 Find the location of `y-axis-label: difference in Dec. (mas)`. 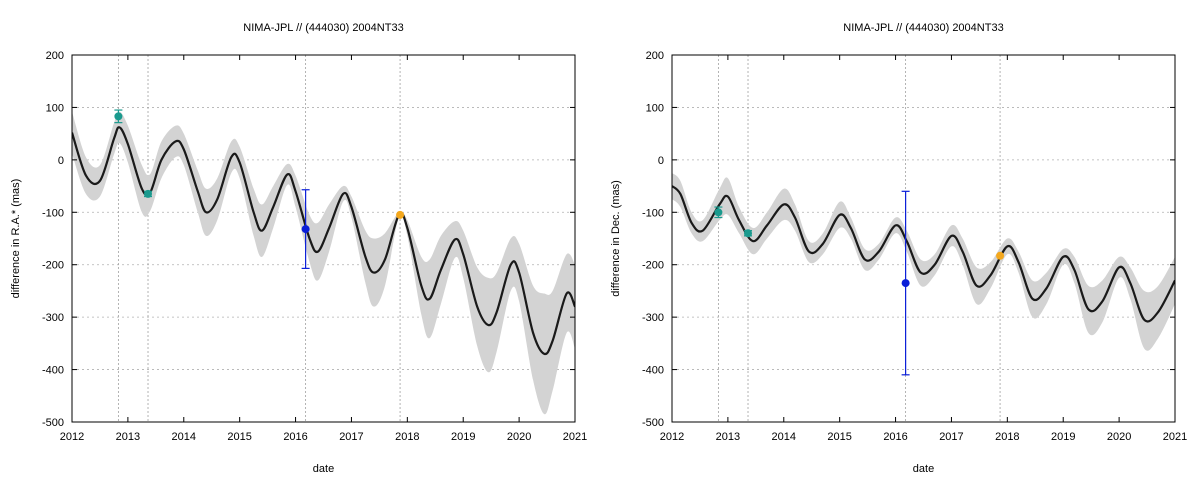

y-axis-label: difference in Dec. (mas) is located at coordinates (616, 238).